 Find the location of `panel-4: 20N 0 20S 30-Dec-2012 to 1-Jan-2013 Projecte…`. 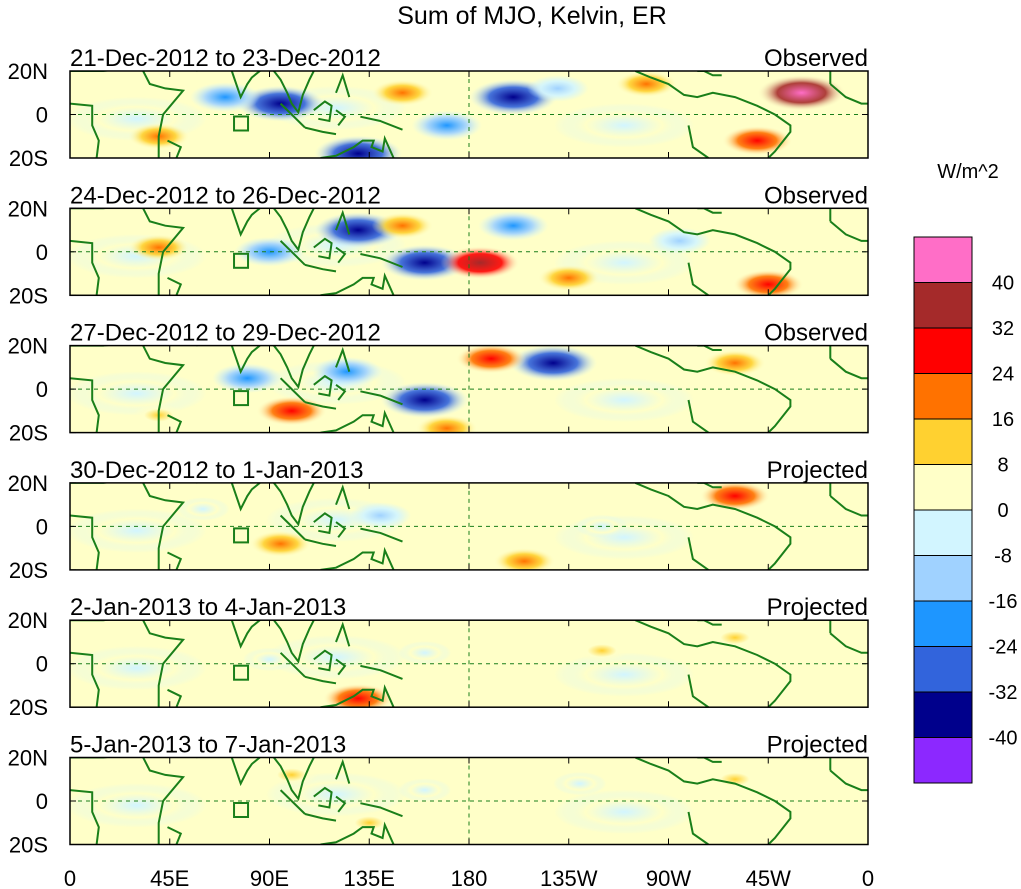

panel-4: 20N 0 20S 30-Dec-2012 to 1-Jan-2013 Projecte… is located at coordinates (438, 520).